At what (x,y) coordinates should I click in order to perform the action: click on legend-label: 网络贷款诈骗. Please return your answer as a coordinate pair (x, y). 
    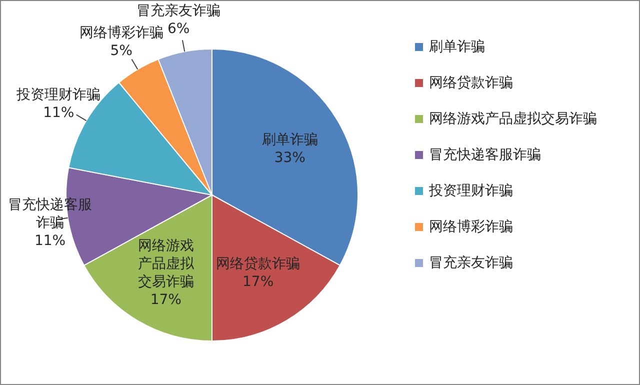
    Looking at the image, I should click on (471, 83).